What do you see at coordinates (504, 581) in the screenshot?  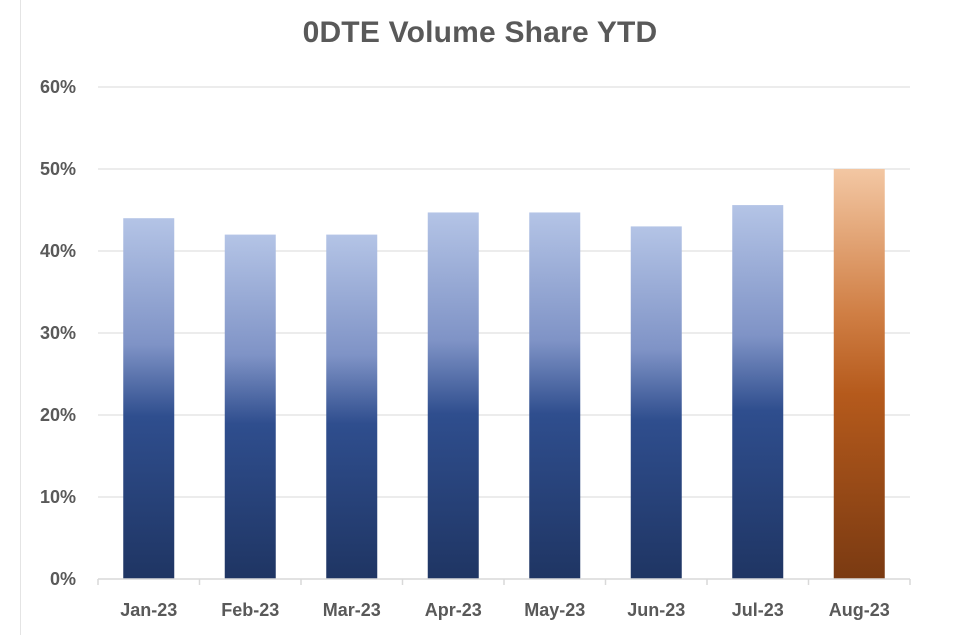 I see `x-axis` at bounding box center [504, 581].